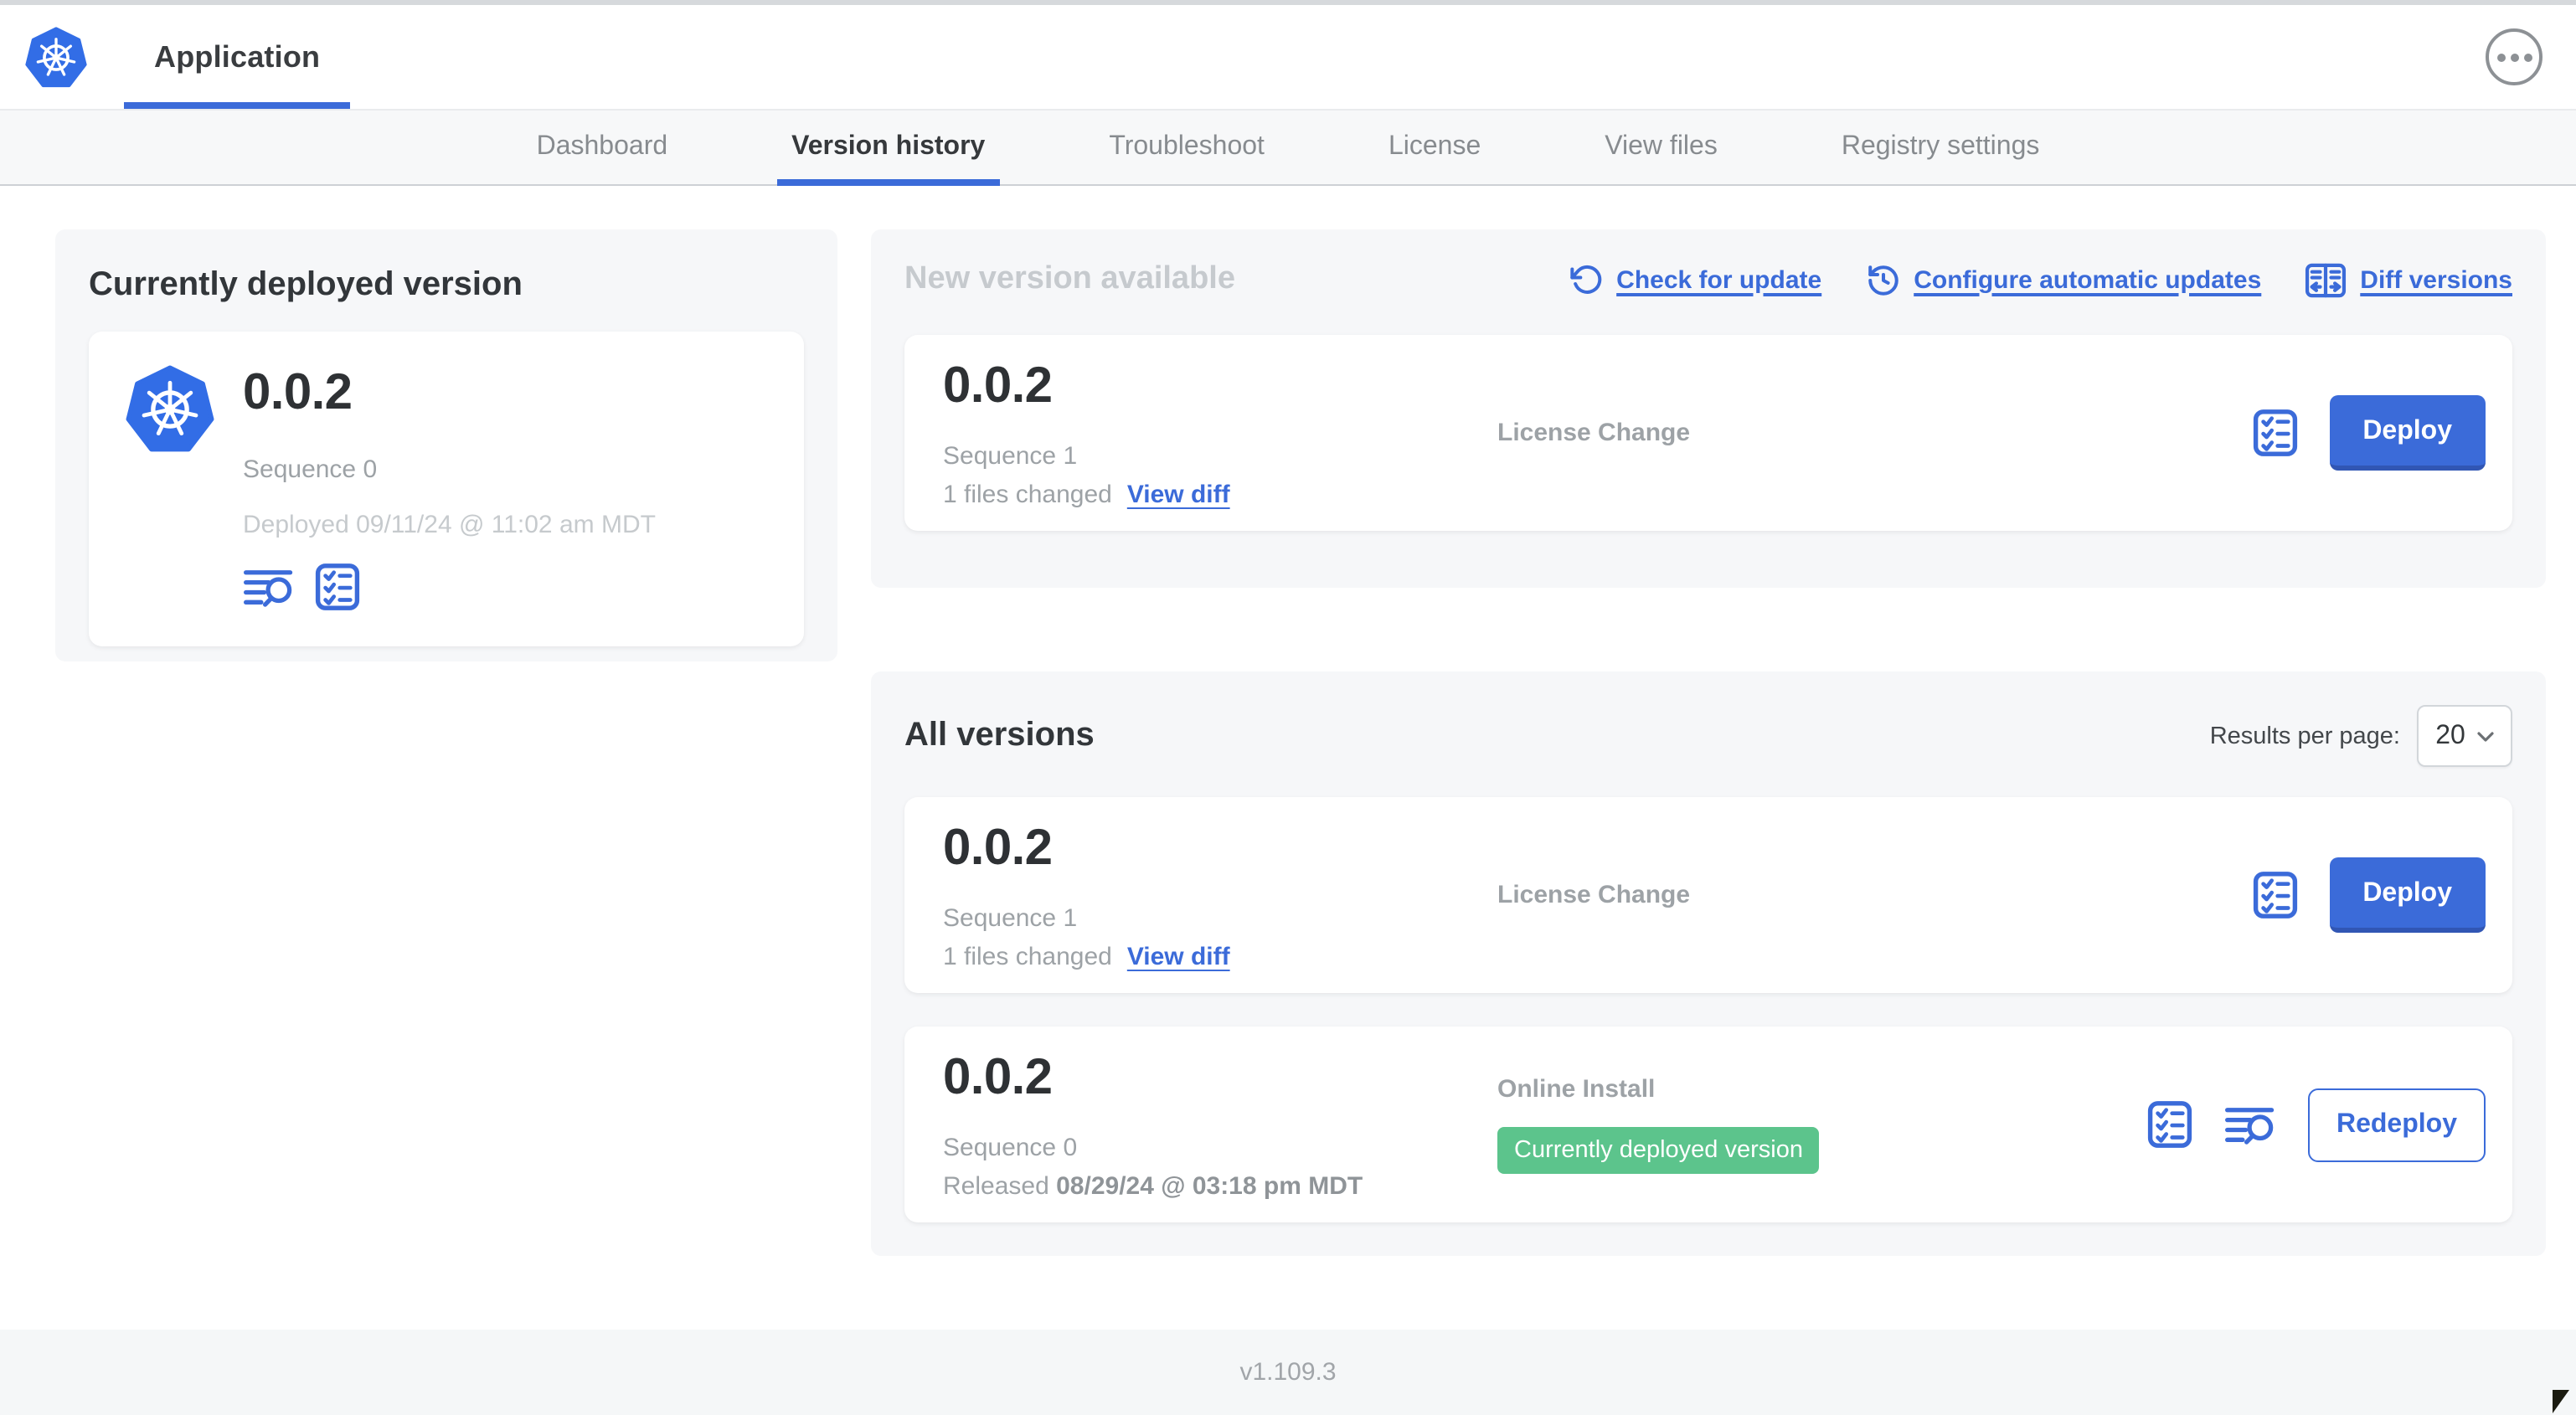  Describe the element at coordinates (1661, 146) in the screenshot. I see `tab-view-files: View files` at that location.